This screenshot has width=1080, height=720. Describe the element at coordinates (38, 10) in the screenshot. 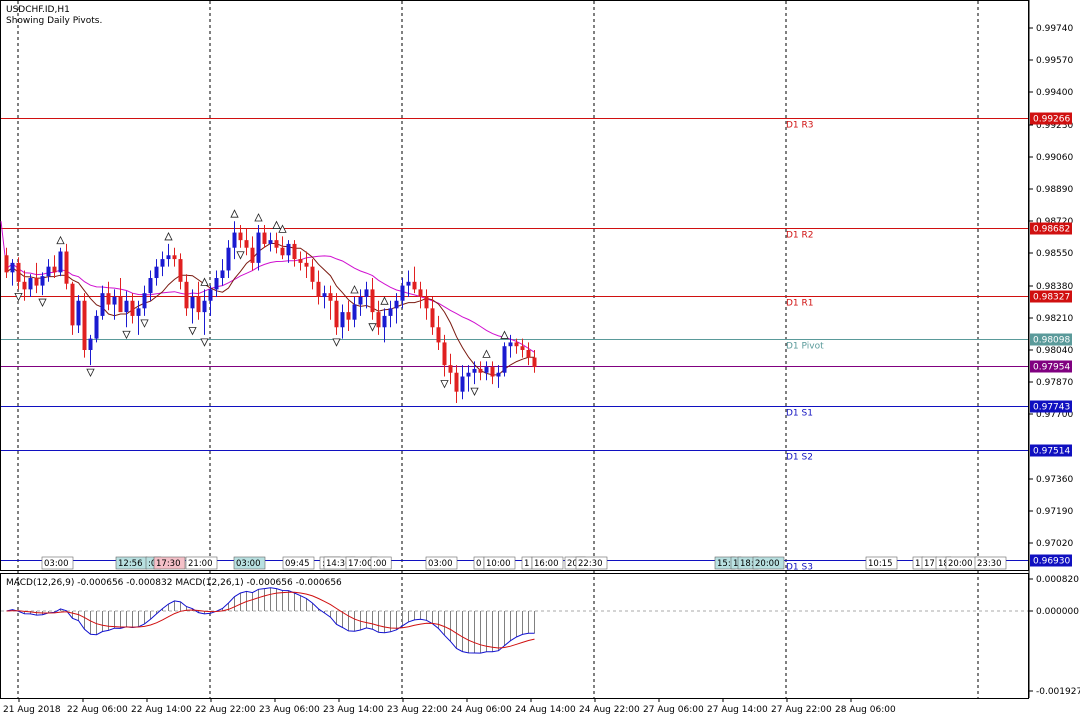

I see `symbol-title: USDCHF.ID,H1` at that location.